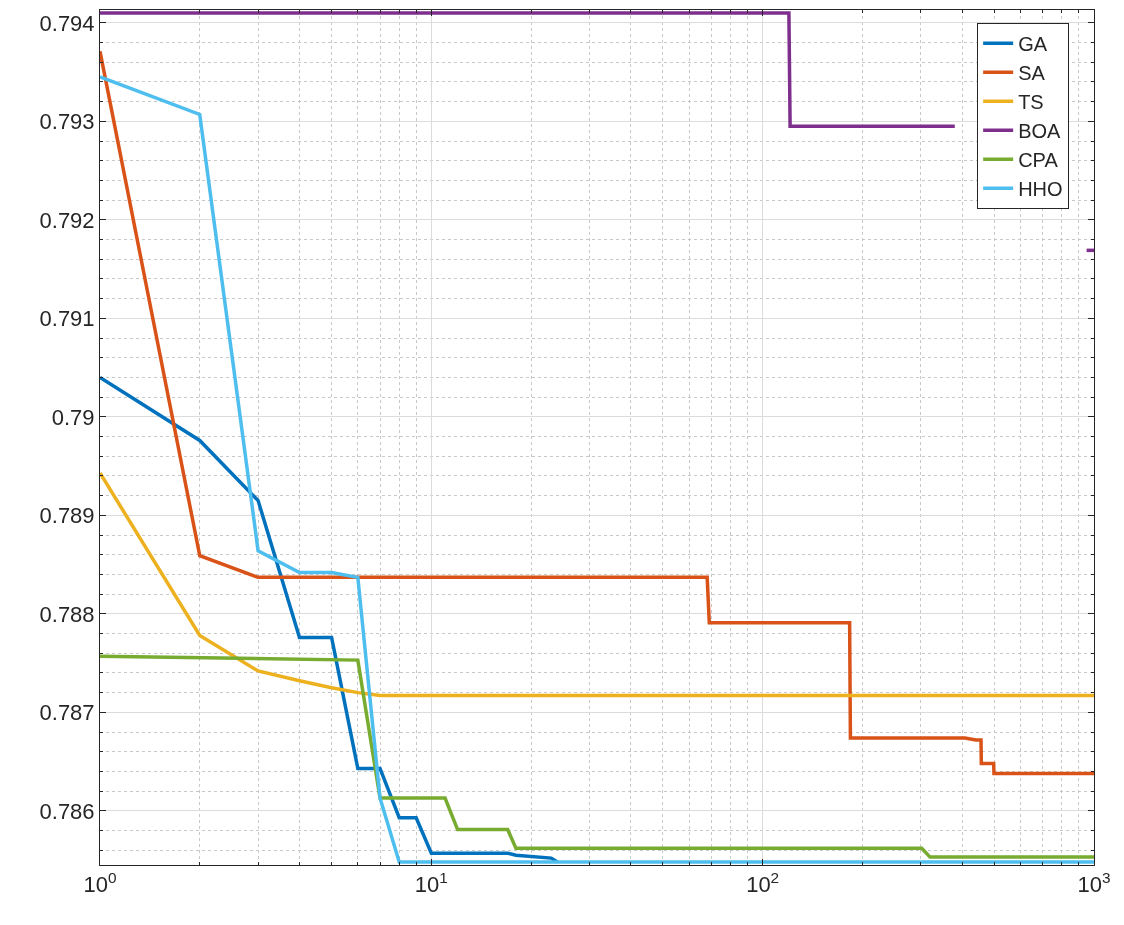 This screenshot has width=1124, height=925. What do you see at coordinates (67, 319) in the screenshot?
I see `y-tick-label: 0.791` at bounding box center [67, 319].